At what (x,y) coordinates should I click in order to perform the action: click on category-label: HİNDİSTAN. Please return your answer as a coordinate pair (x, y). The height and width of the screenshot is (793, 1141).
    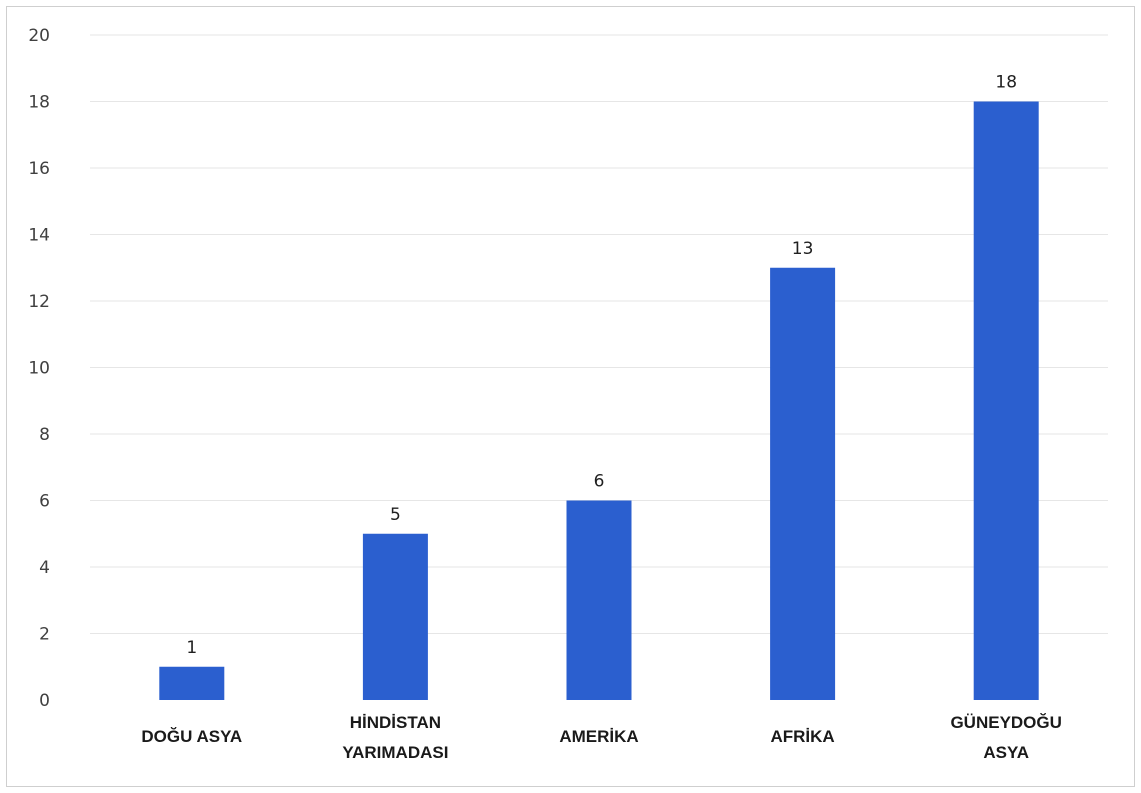
    Looking at the image, I should click on (395, 722).